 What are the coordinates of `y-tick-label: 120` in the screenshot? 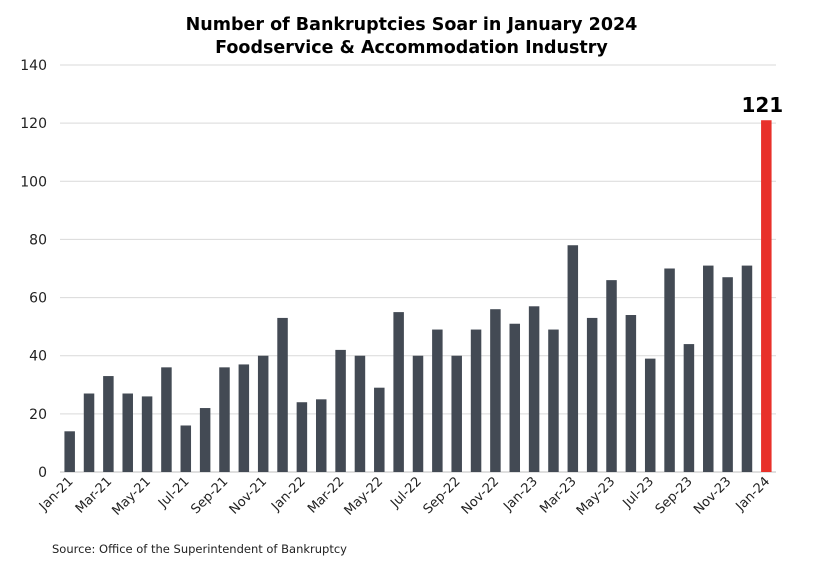 It's located at (33, 124).